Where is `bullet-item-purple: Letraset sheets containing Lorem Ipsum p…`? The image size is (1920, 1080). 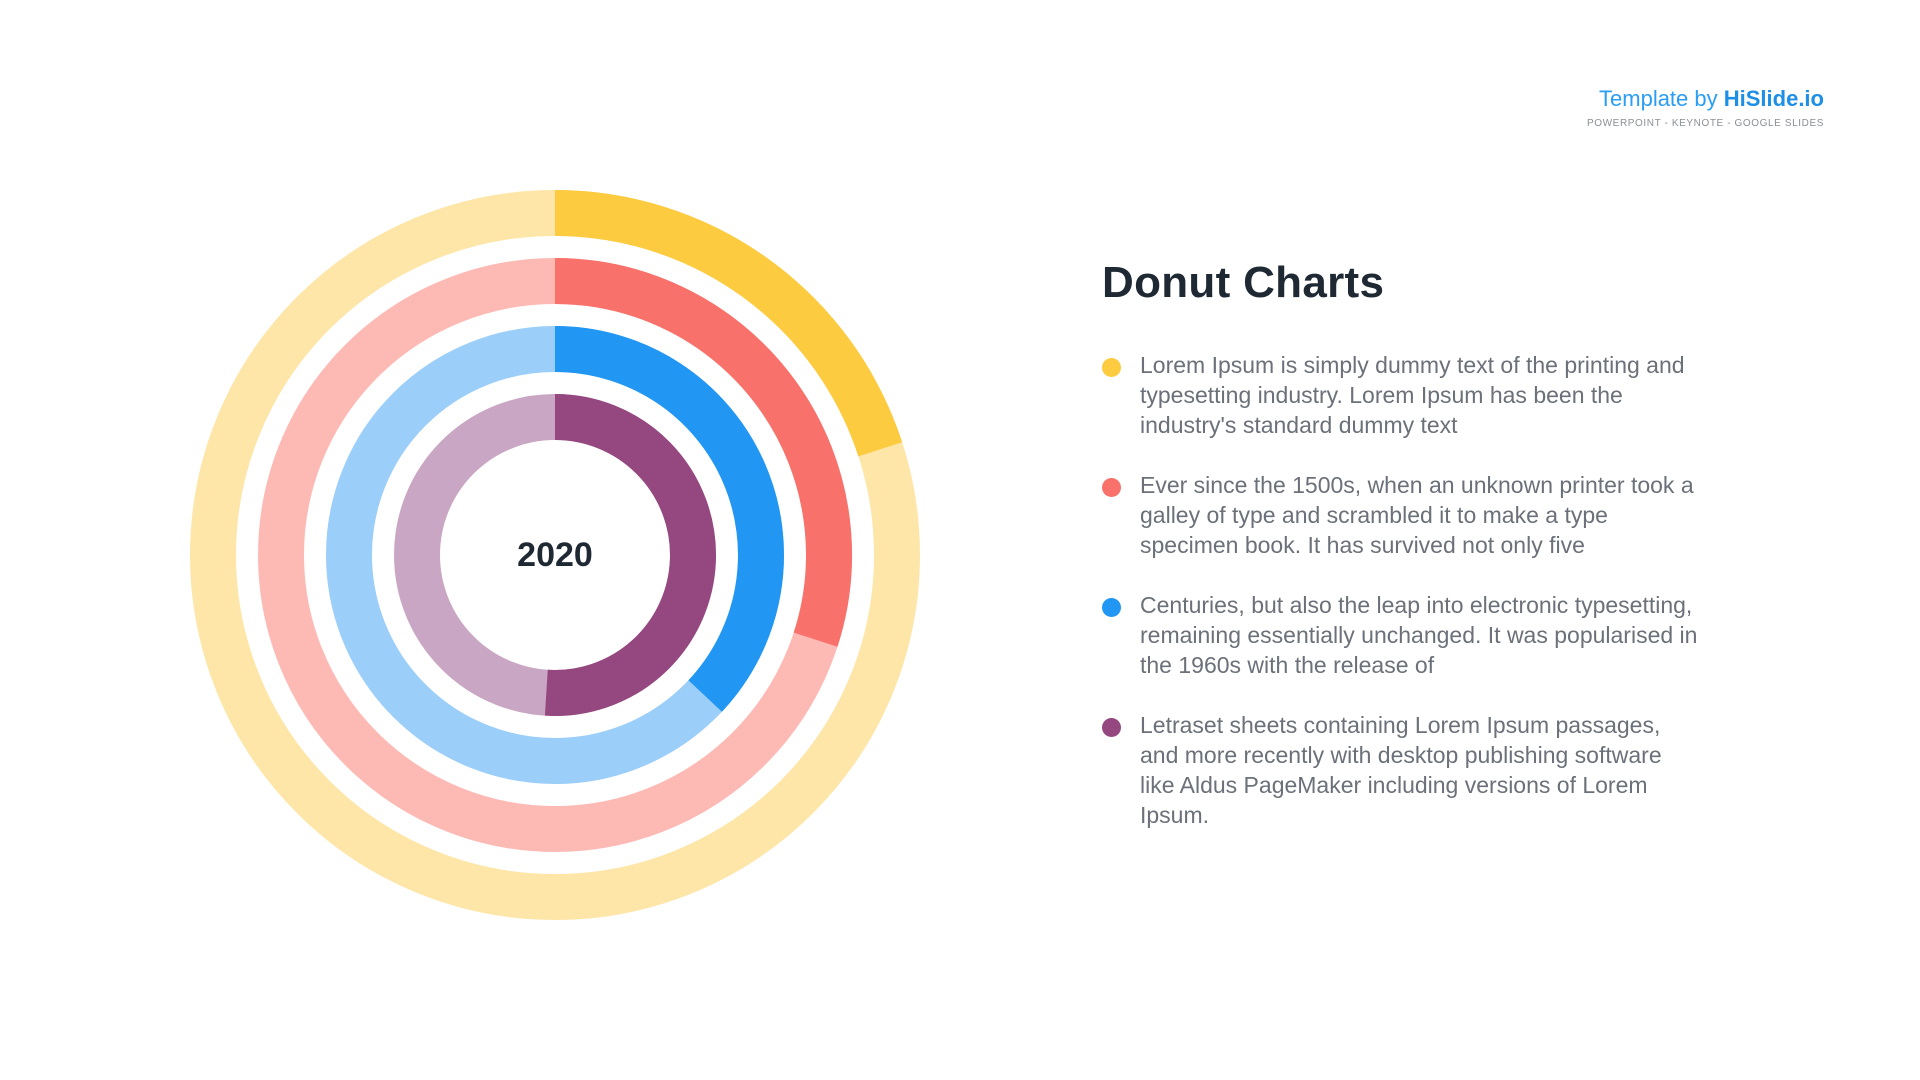 bullet-item-purple: Letraset sheets containing Lorem Ipsum p… is located at coordinates (1402, 770).